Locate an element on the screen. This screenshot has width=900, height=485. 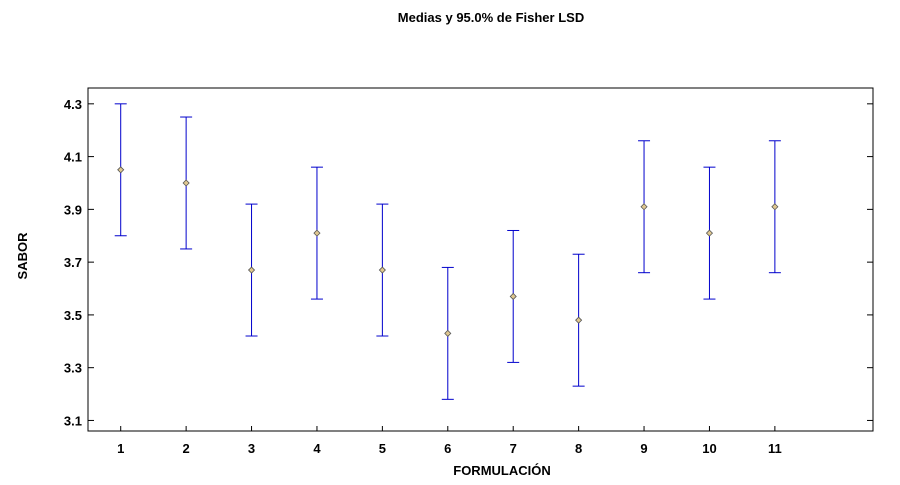
x-tick-label: 9 is located at coordinates (643, 448).